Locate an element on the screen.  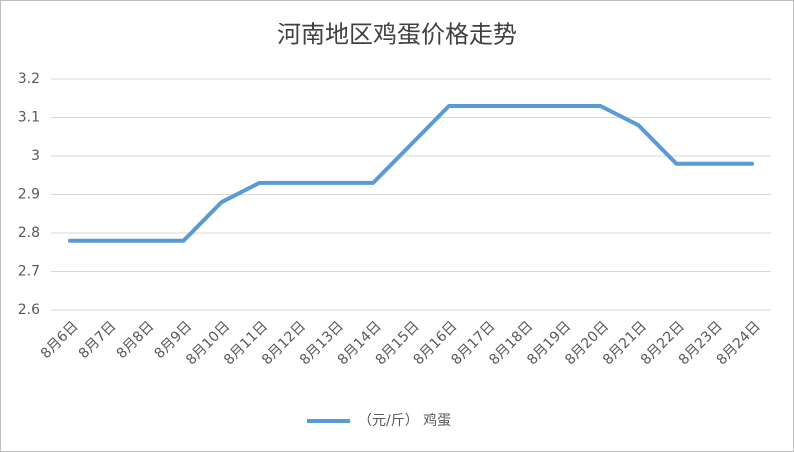
chart-title: 河南地区鸡蛋价格走势 is located at coordinates (397, 35).